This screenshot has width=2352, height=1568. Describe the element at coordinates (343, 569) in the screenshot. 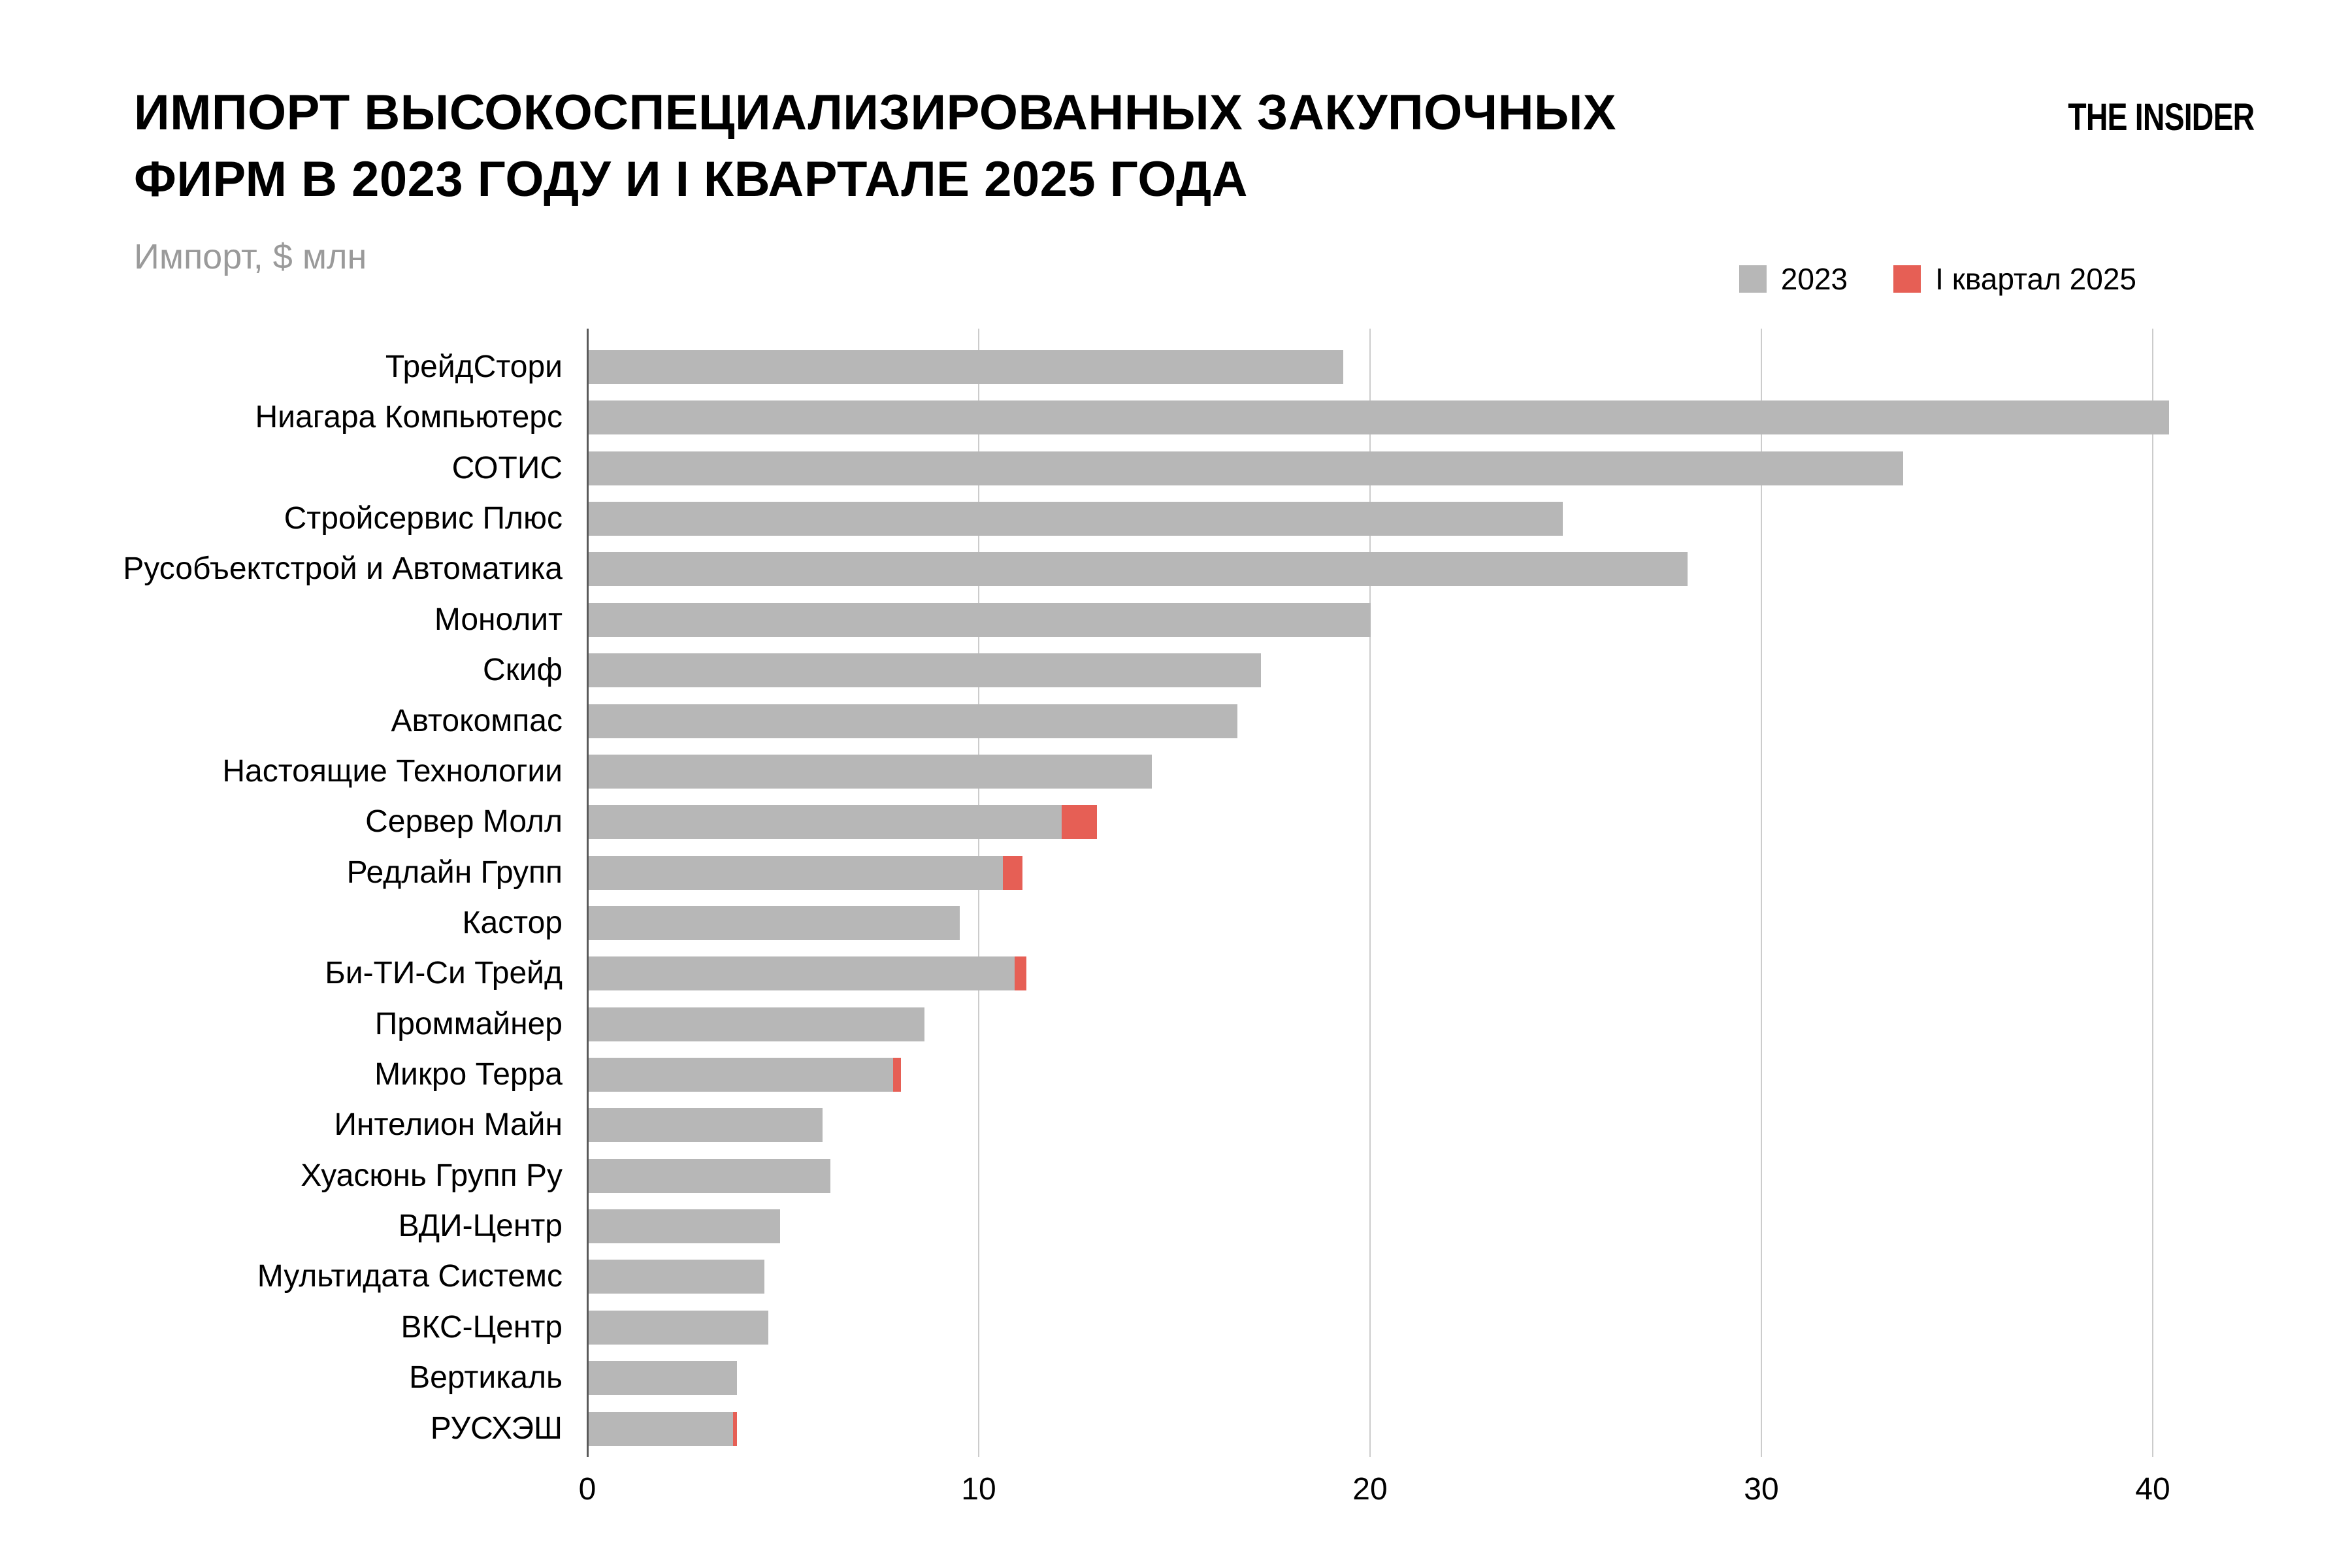

I see `category-label: Русобъектстрой и Автоматика` at that location.